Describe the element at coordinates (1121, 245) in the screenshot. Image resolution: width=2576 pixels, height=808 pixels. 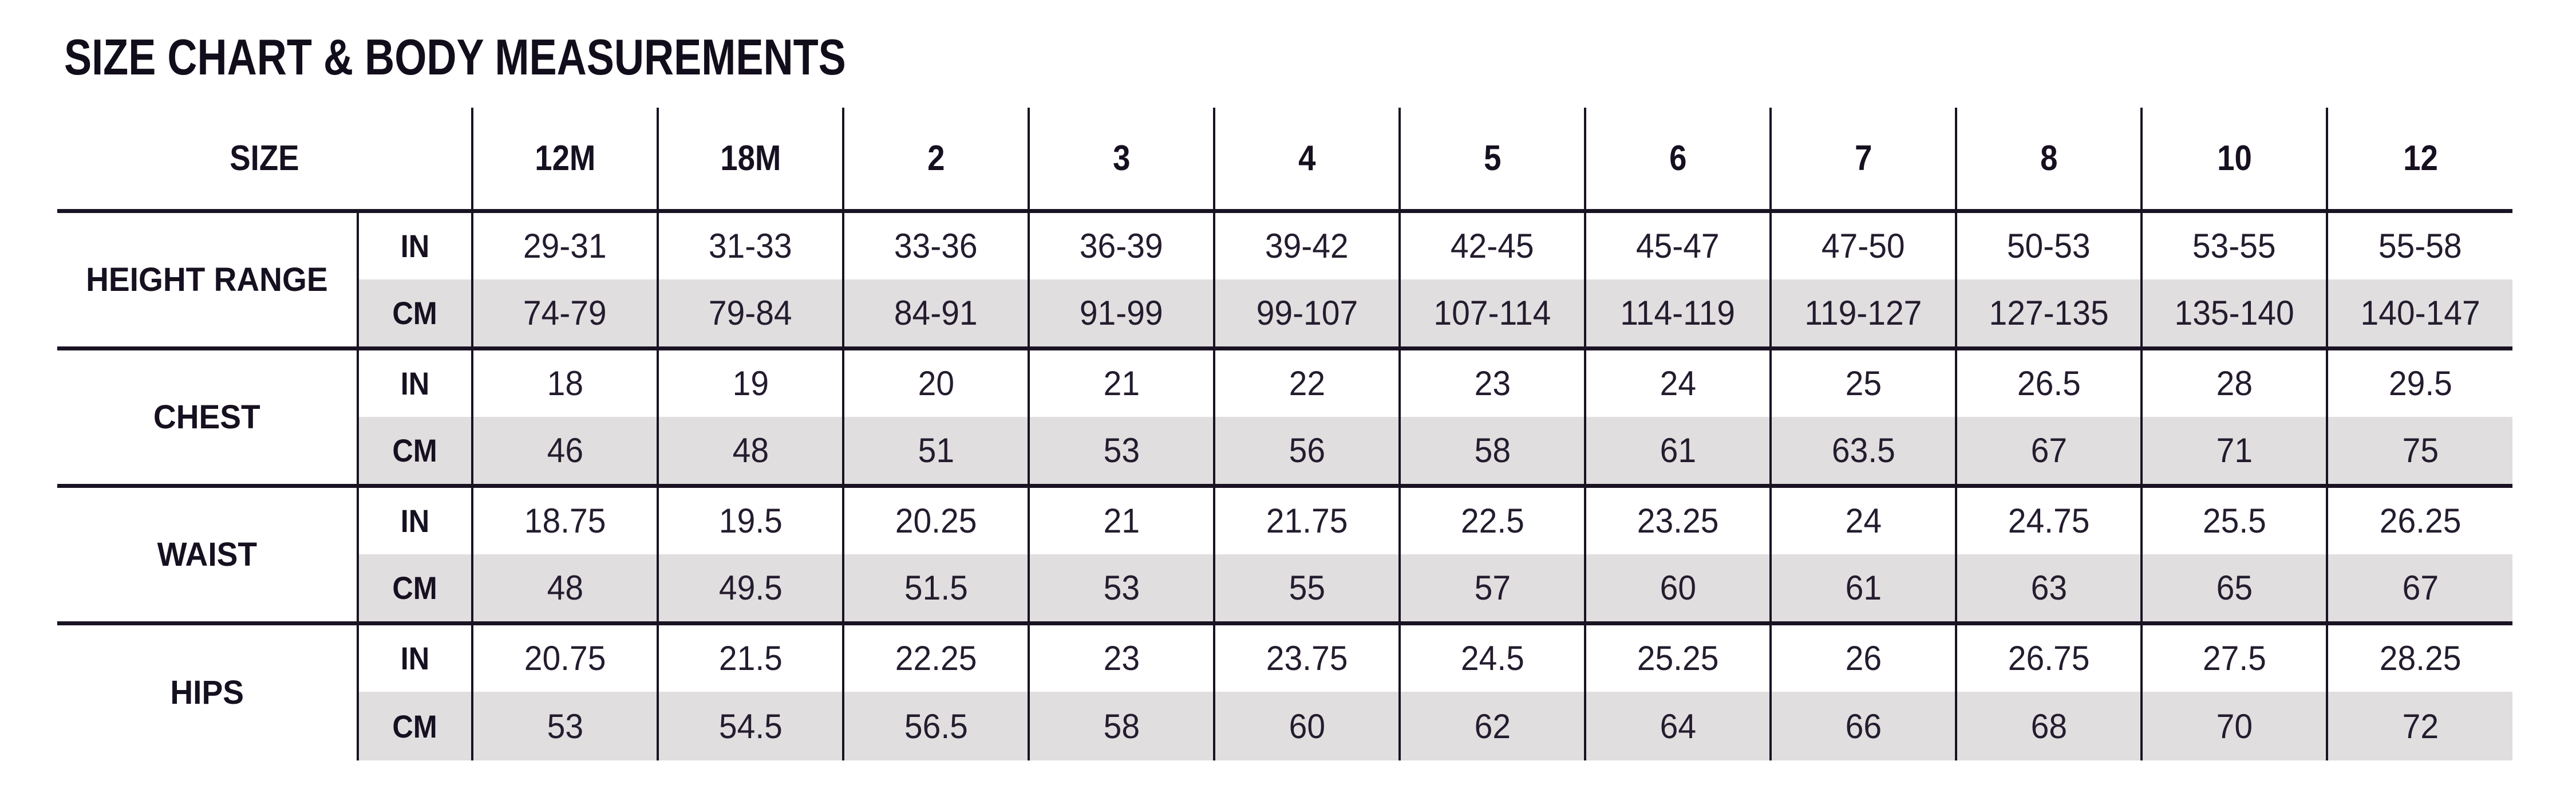
I see `measurement-value-cell: 36-39` at that location.